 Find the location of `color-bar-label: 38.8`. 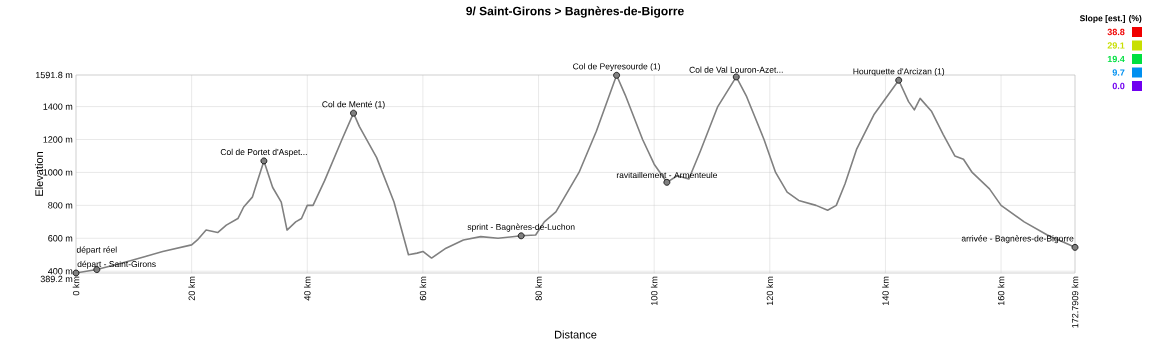

color-bar-label: 38.8 is located at coordinates (1116, 32).